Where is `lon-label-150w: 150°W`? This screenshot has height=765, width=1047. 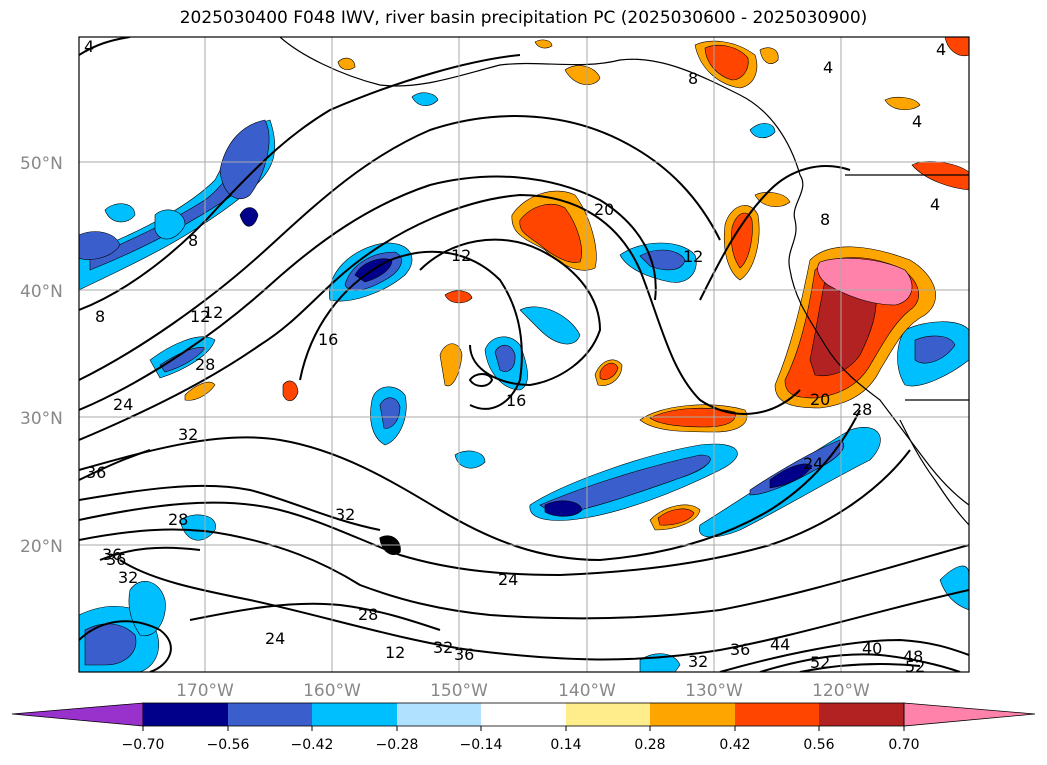
lon-label-150w: 150°W is located at coordinates (459, 691).